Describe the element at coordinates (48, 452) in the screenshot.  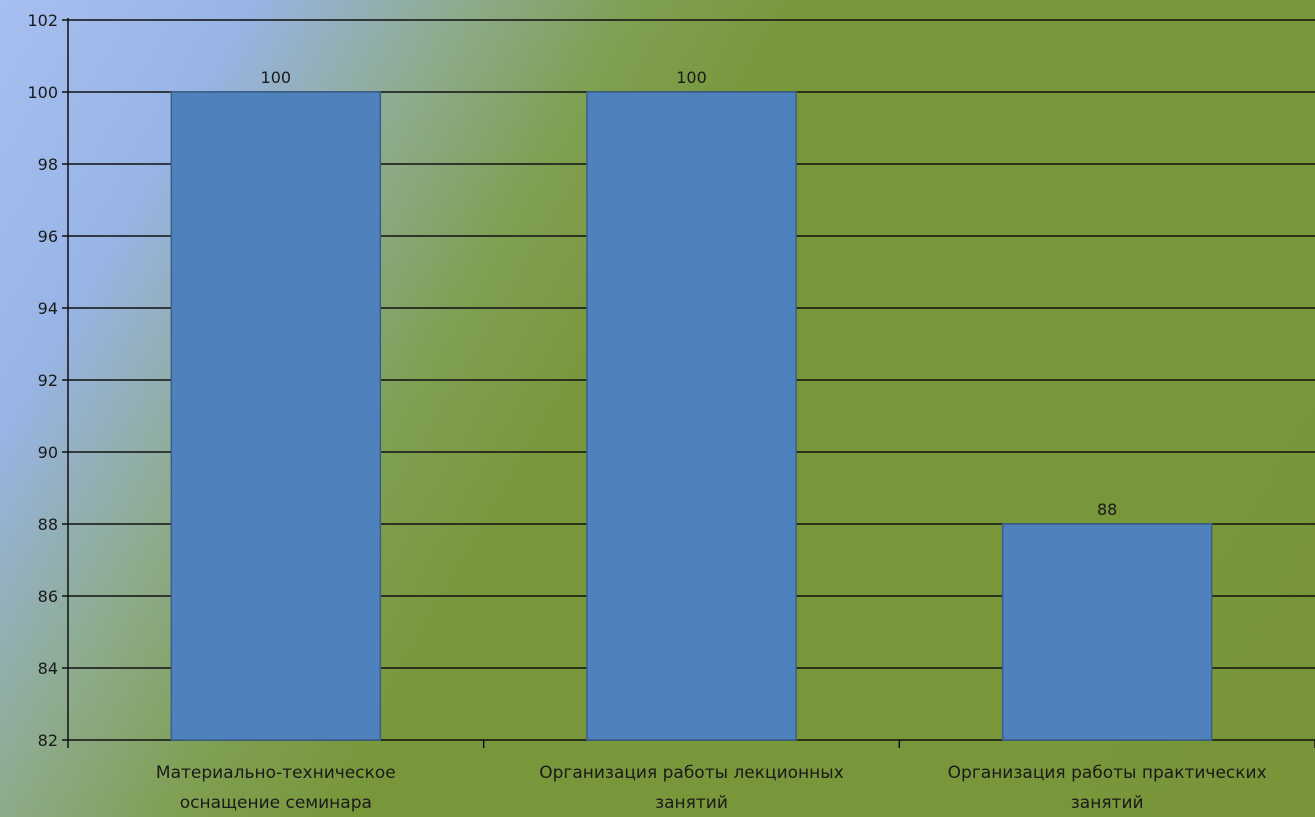
I see `y-tick-label-90: 90` at that location.